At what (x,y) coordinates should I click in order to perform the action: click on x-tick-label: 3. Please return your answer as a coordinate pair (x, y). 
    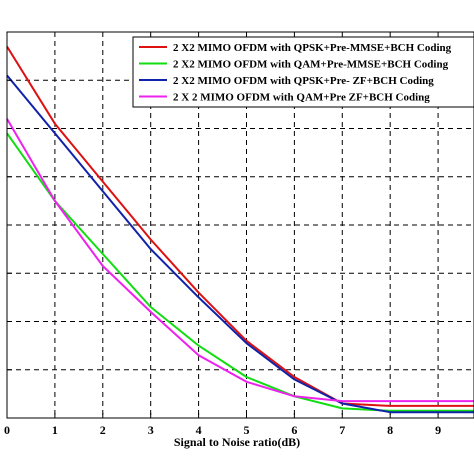
    Looking at the image, I should click on (151, 430).